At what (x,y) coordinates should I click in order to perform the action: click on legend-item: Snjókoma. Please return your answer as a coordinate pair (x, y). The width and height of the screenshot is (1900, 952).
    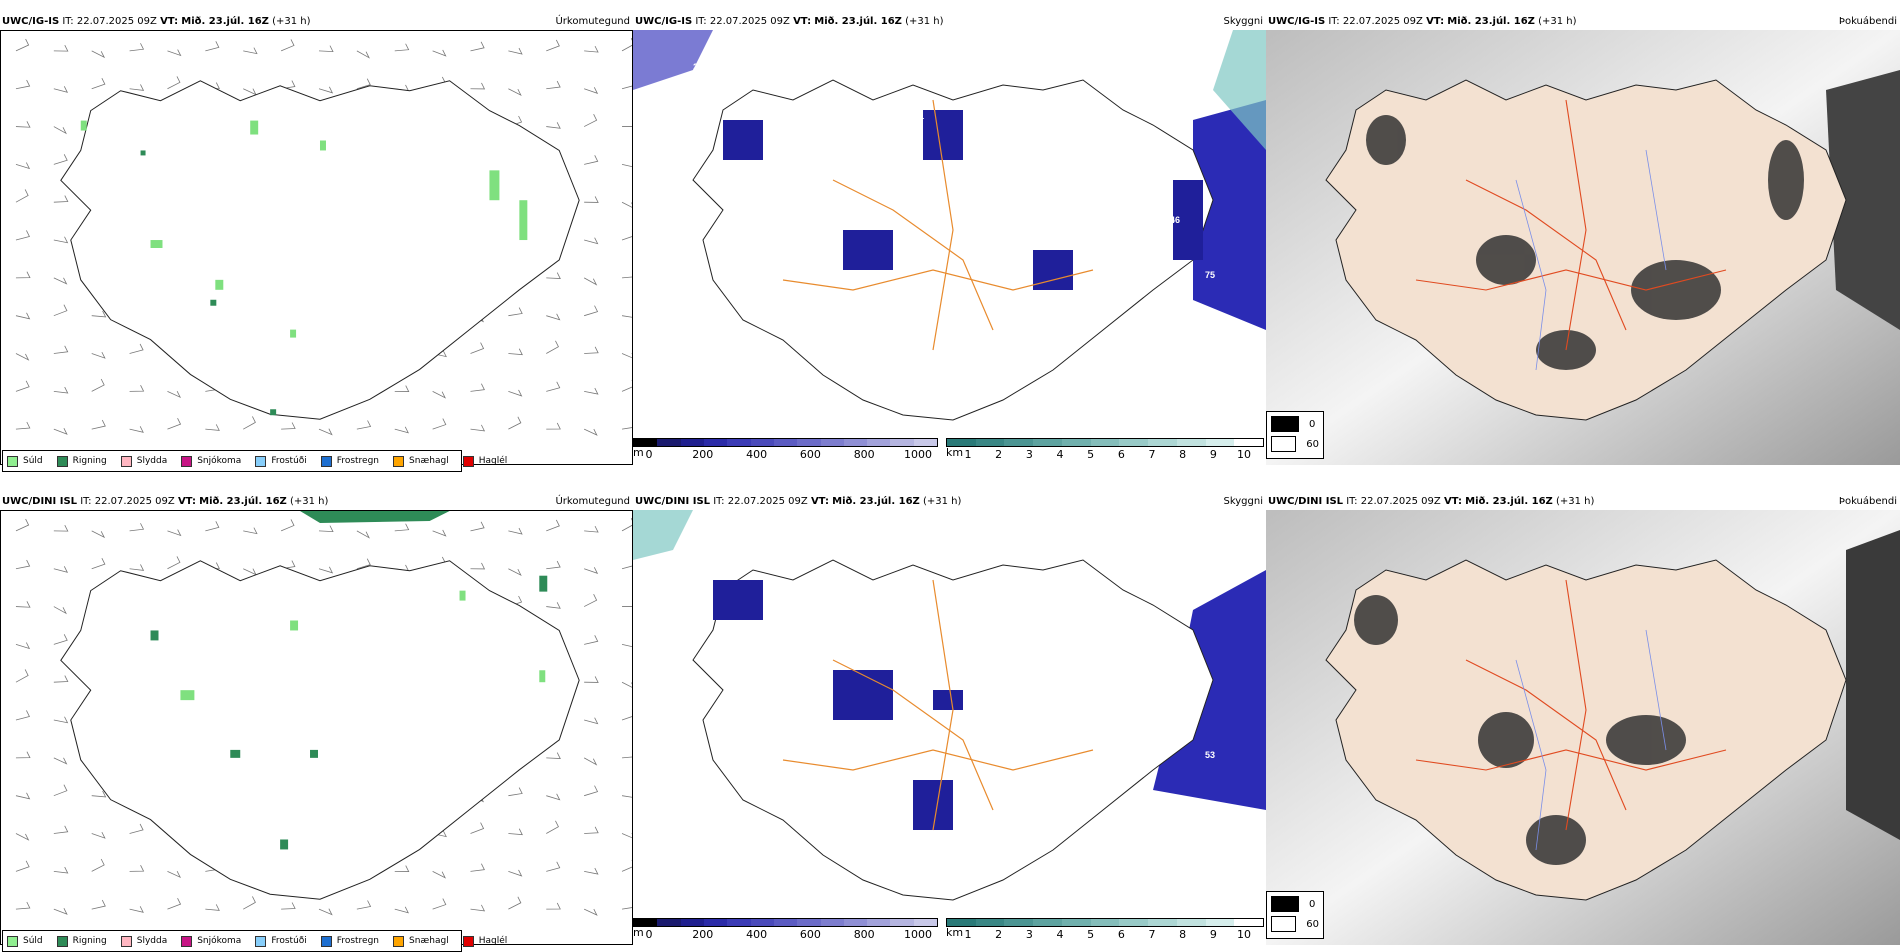
    Looking at the image, I should click on (211, 461).